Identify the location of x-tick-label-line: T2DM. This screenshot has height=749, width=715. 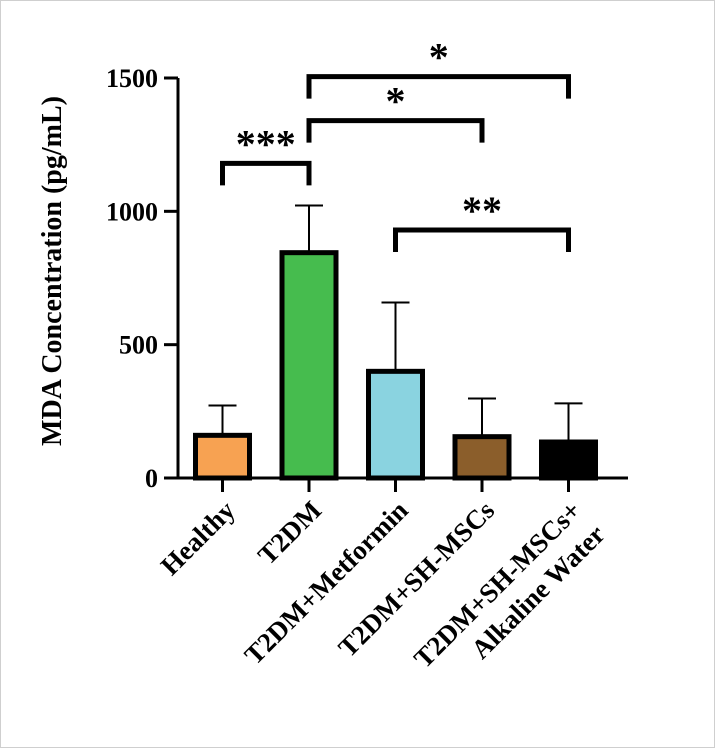
(289, 532).